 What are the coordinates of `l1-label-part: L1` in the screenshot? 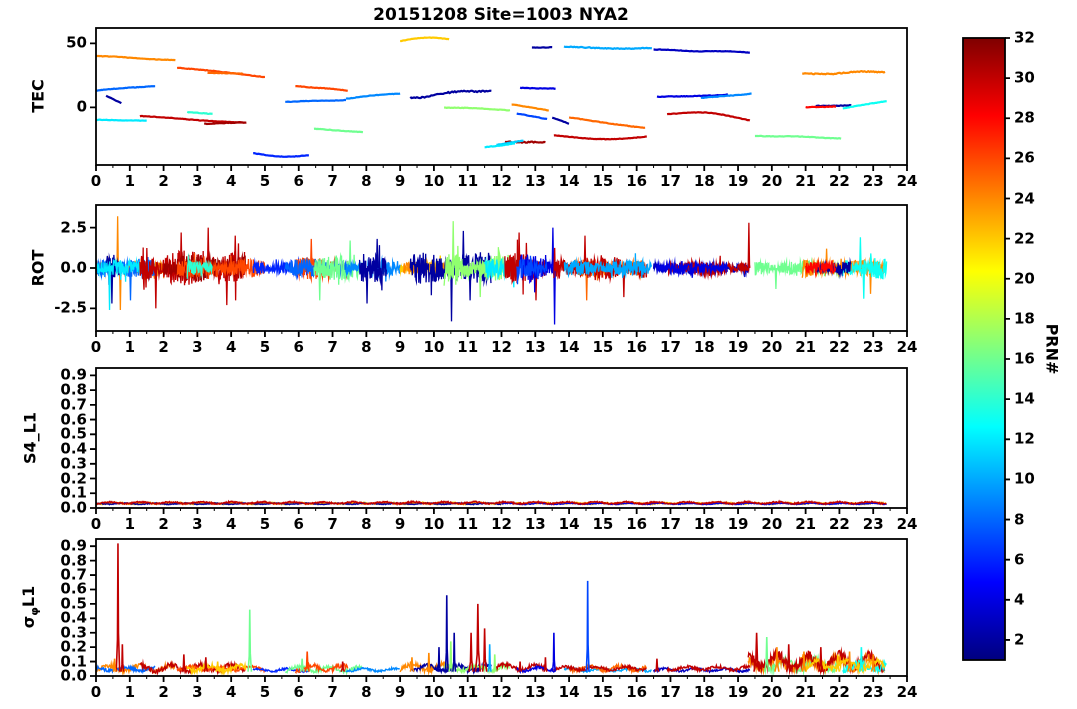 It's located at (28, 596).